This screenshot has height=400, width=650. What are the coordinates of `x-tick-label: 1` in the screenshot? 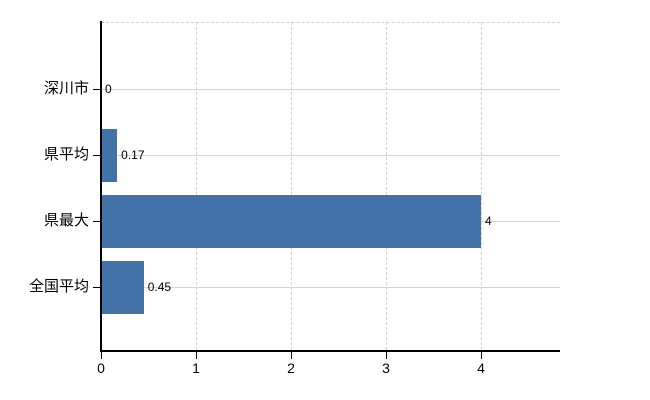 It's located at (196, 368).